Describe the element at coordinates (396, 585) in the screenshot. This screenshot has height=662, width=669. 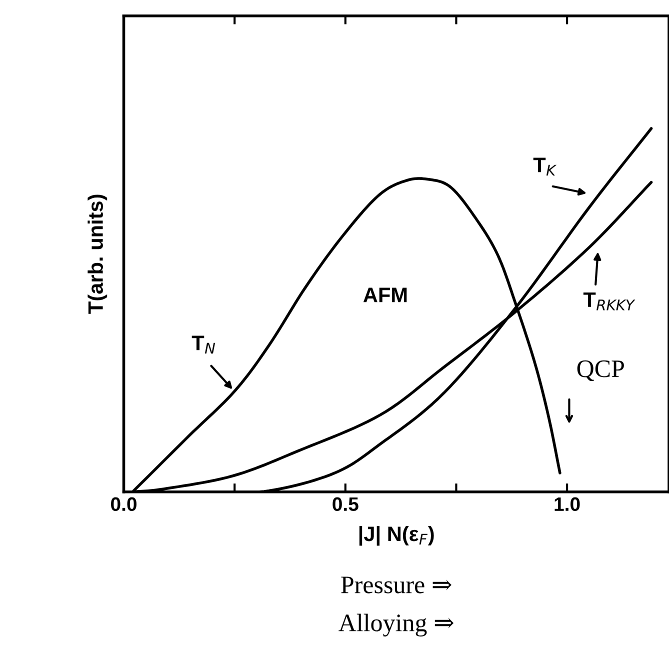
I see `text: Pressure ⇒` at that location.